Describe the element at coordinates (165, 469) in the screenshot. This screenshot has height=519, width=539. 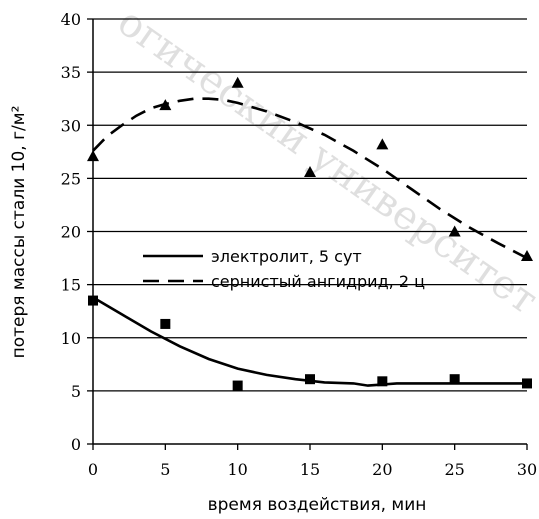
I see `x-tick-label: 5` at that location.